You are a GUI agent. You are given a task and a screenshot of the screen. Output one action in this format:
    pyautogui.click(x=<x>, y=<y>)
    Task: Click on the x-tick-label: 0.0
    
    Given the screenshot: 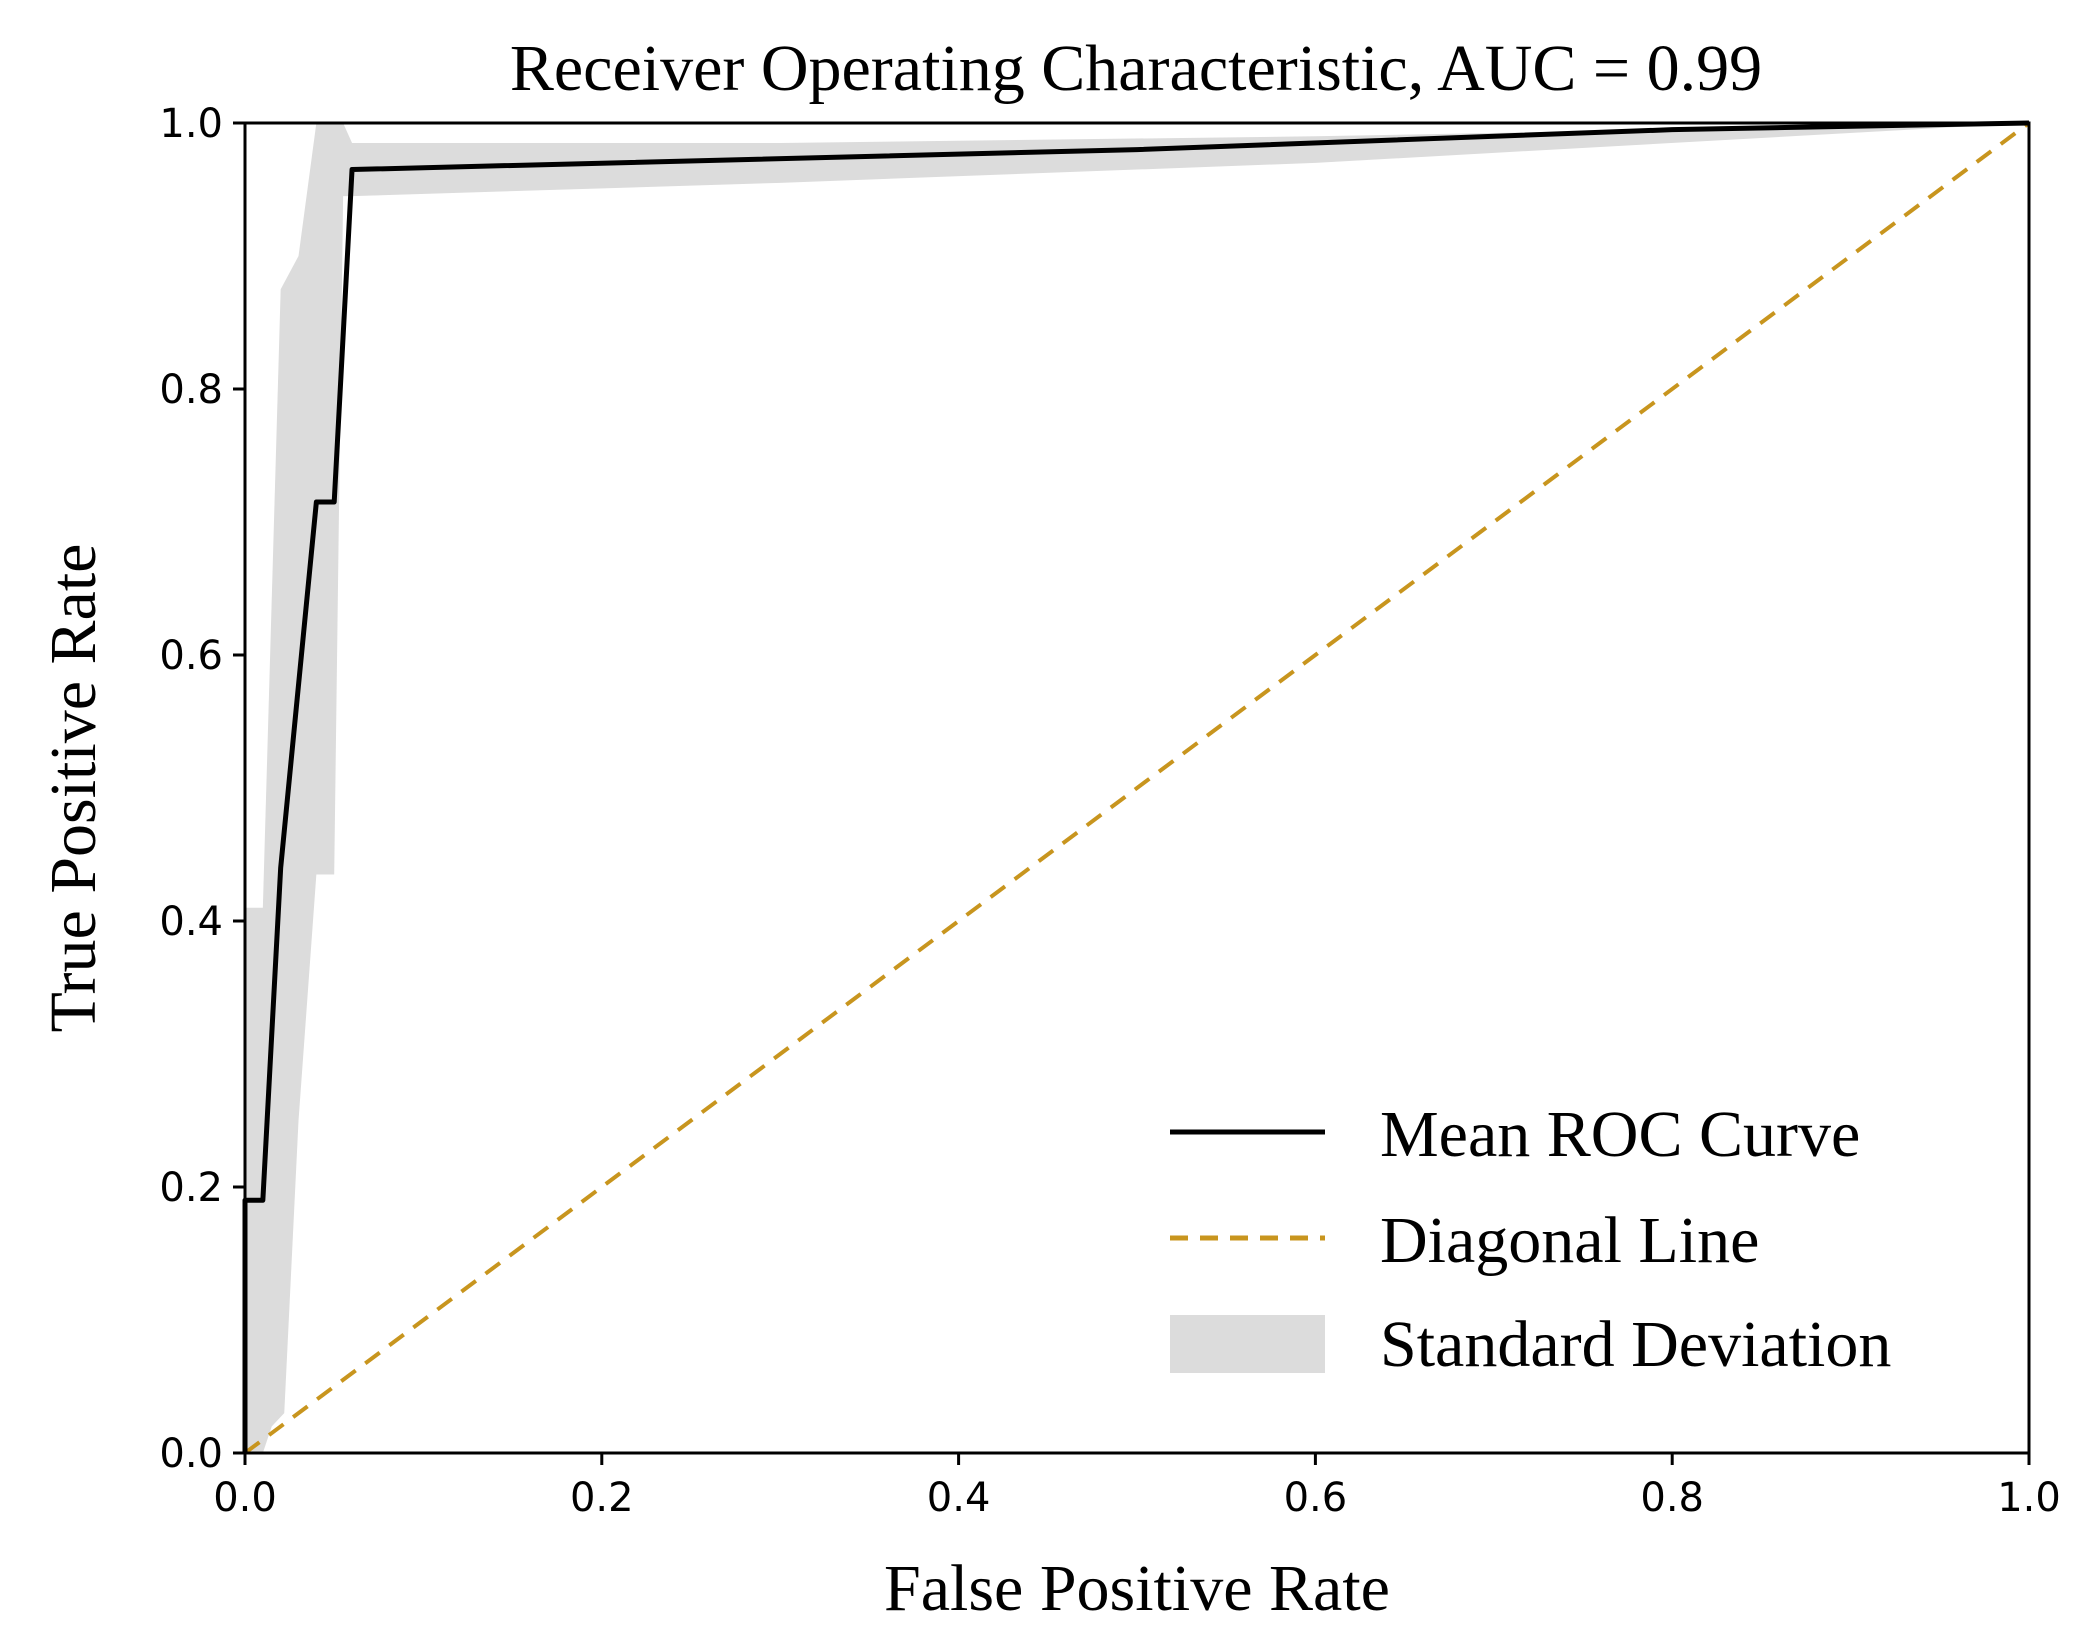 What is the action you would take?
    pyautogui.click(x=245, y=1498)
    